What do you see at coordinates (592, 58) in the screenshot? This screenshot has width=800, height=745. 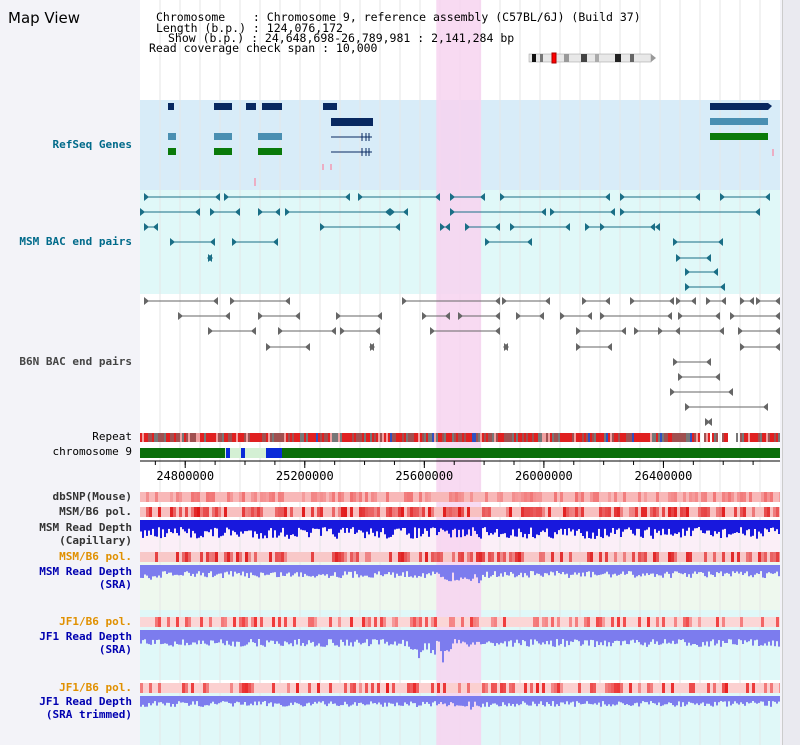 I see `chromosome-ideogram` at bounding box center [592, 58].